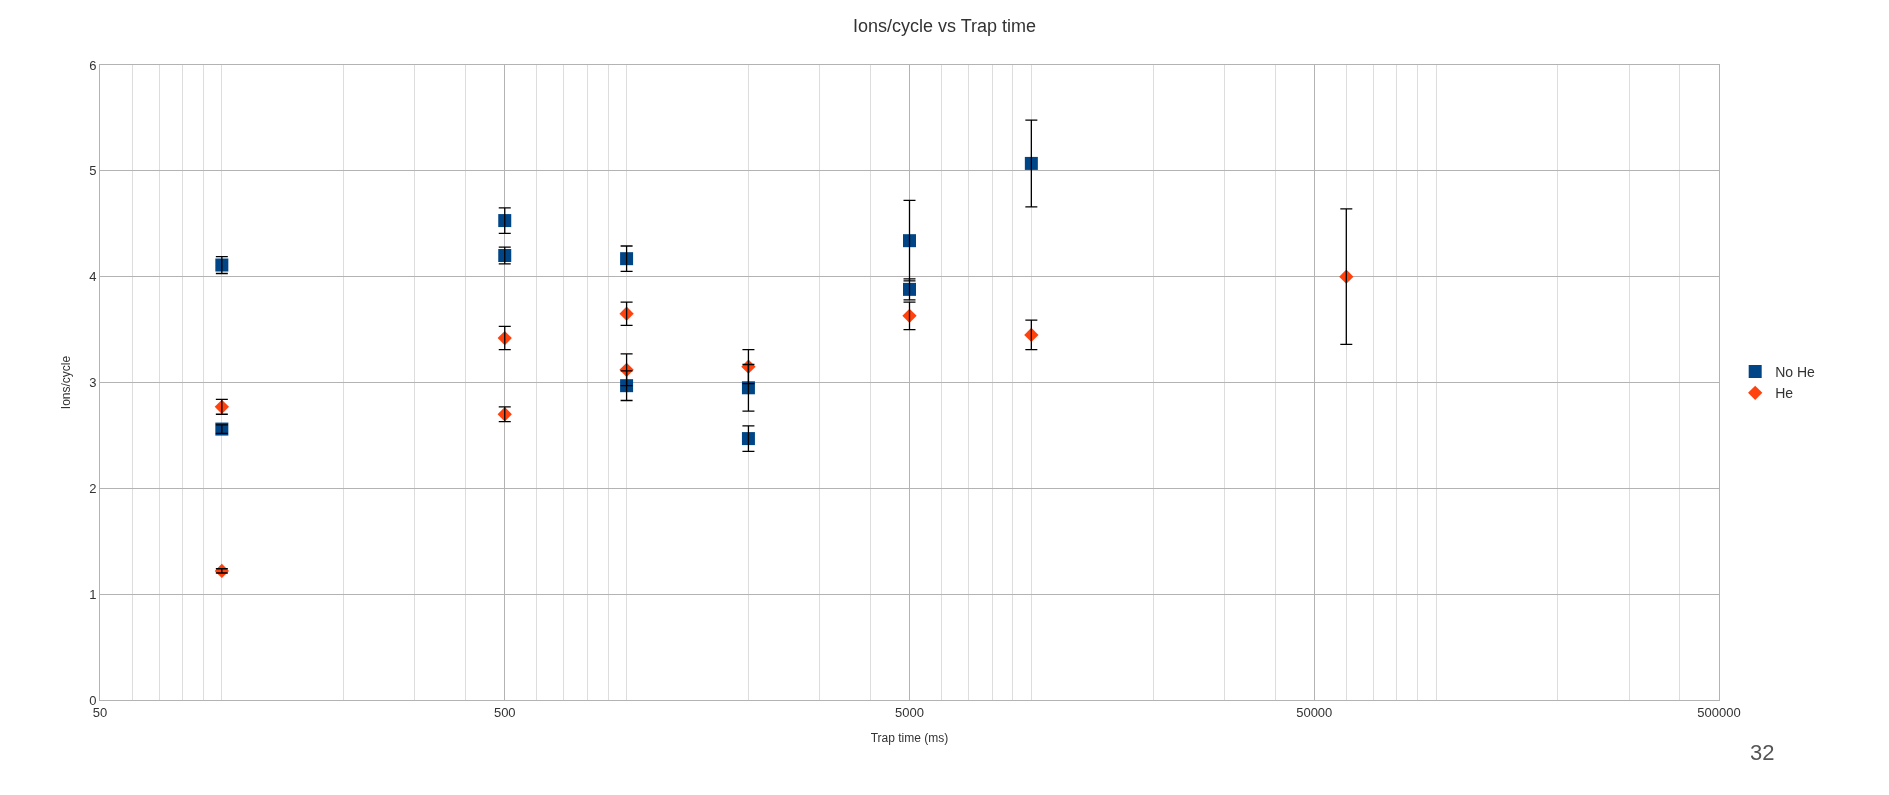  What do you see at coordinates (93, 488) in the screenshot?
I see `y-tick-label: 2` at bounding box center [93, 488].